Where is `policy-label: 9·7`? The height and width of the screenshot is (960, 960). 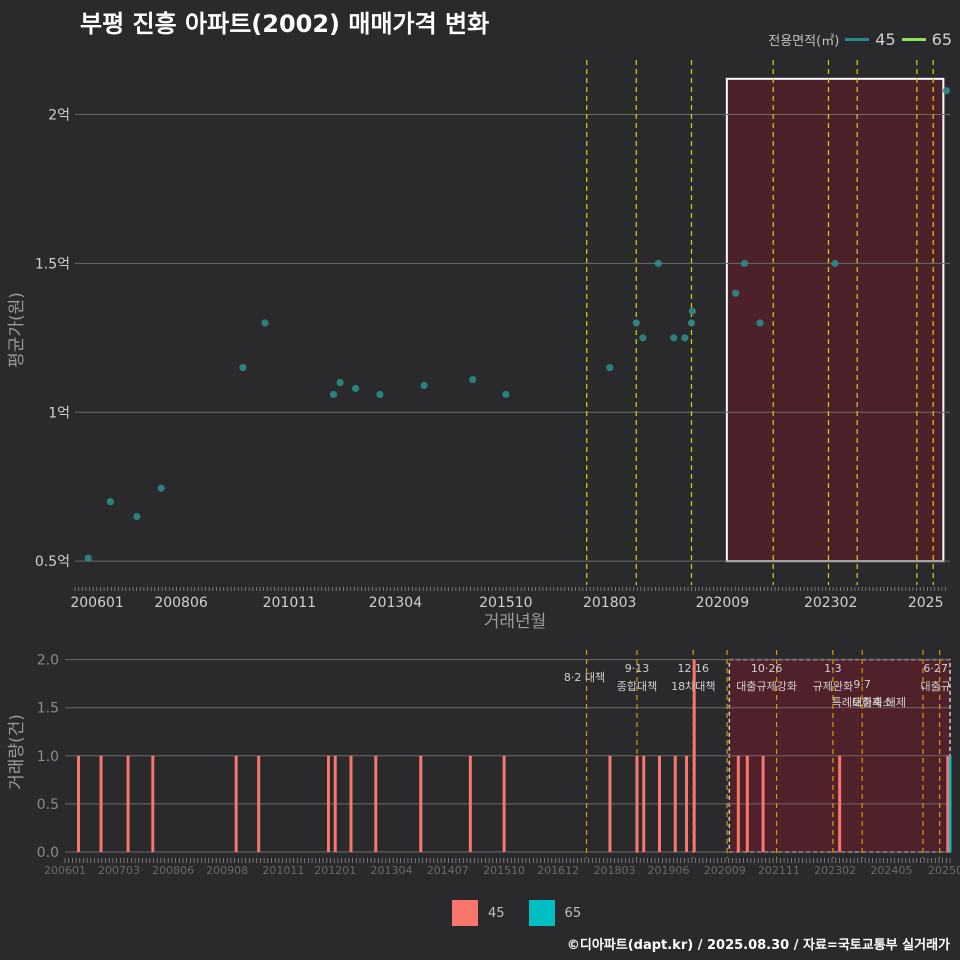
policy-label: 9·7 is located at coordinates (862, 684).